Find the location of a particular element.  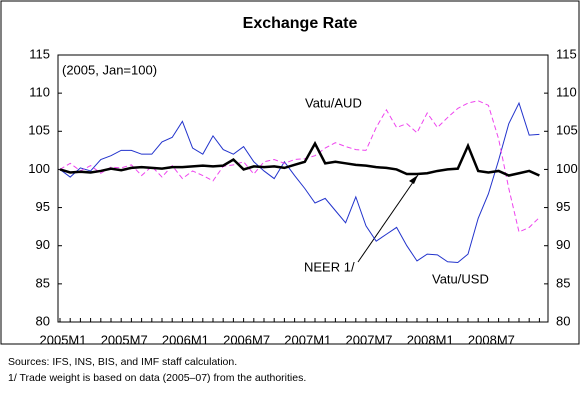

y2-tick-label: 80 is located at coordinates (563, 320).